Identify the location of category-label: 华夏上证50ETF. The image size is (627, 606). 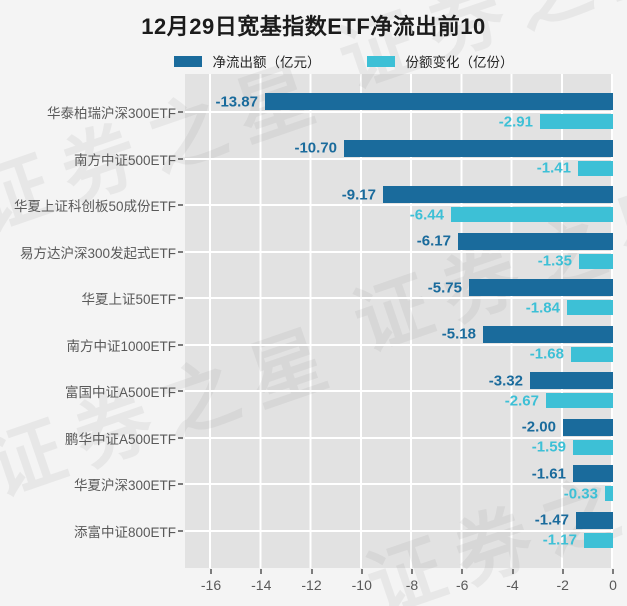
(128, 299).